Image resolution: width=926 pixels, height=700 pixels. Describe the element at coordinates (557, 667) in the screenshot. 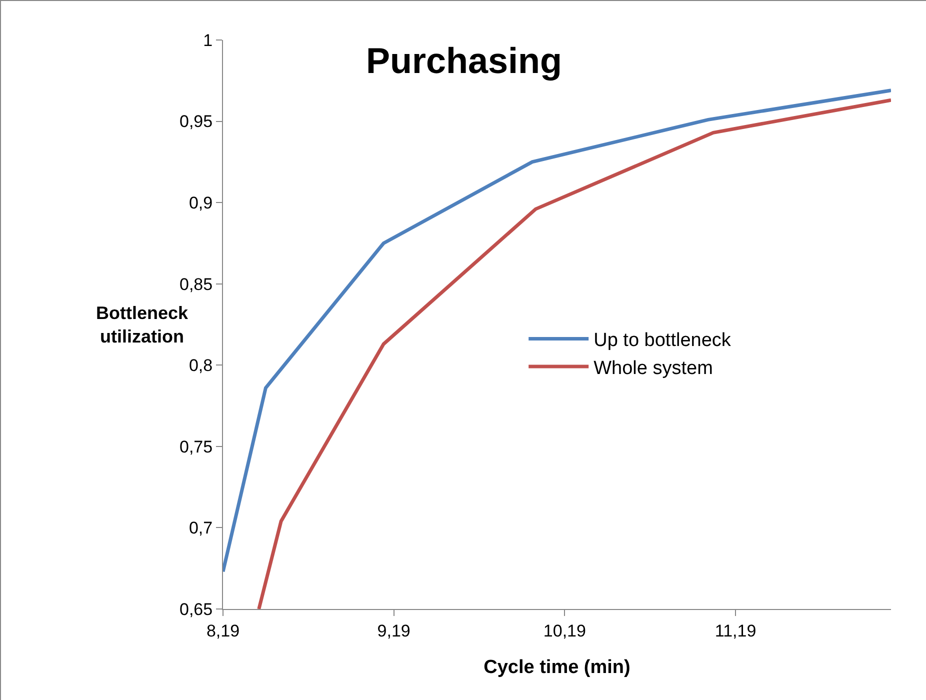

I see `x-axis-title: Cycle time (min)` at that location.